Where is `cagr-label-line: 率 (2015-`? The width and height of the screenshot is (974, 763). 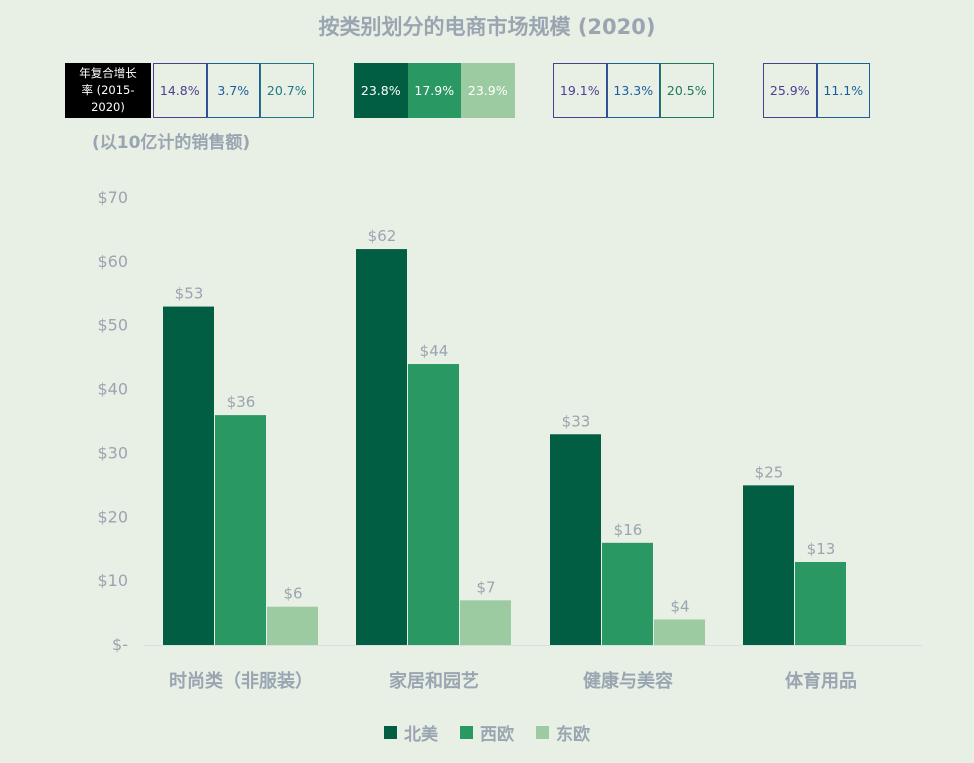 cagr-label-line: 率 (2015- is located at coordinates (108, 90).